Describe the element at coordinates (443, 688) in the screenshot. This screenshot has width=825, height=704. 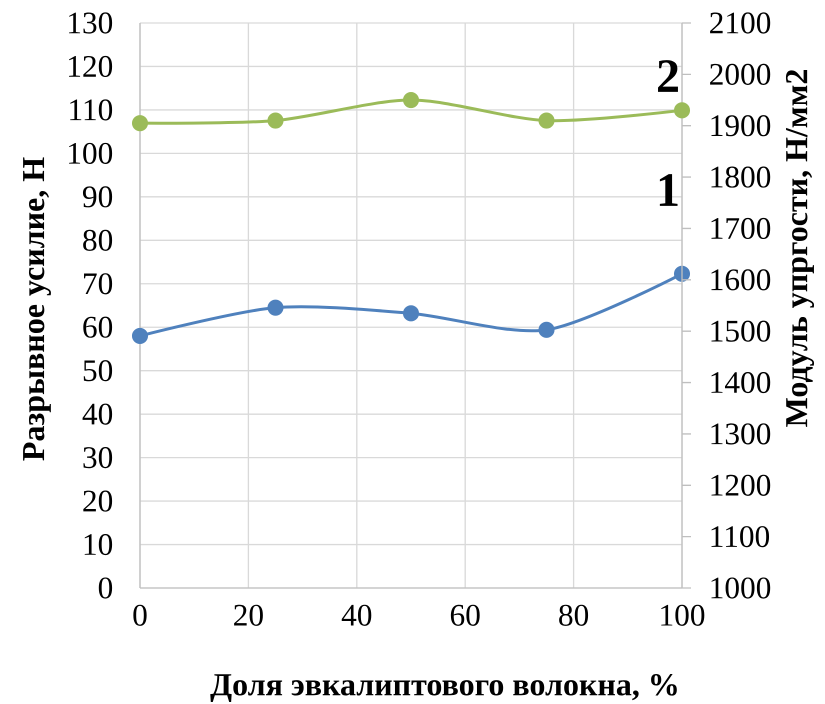
I see `x-axis-title: Доля эвкалиптового волокна, %` at that location.